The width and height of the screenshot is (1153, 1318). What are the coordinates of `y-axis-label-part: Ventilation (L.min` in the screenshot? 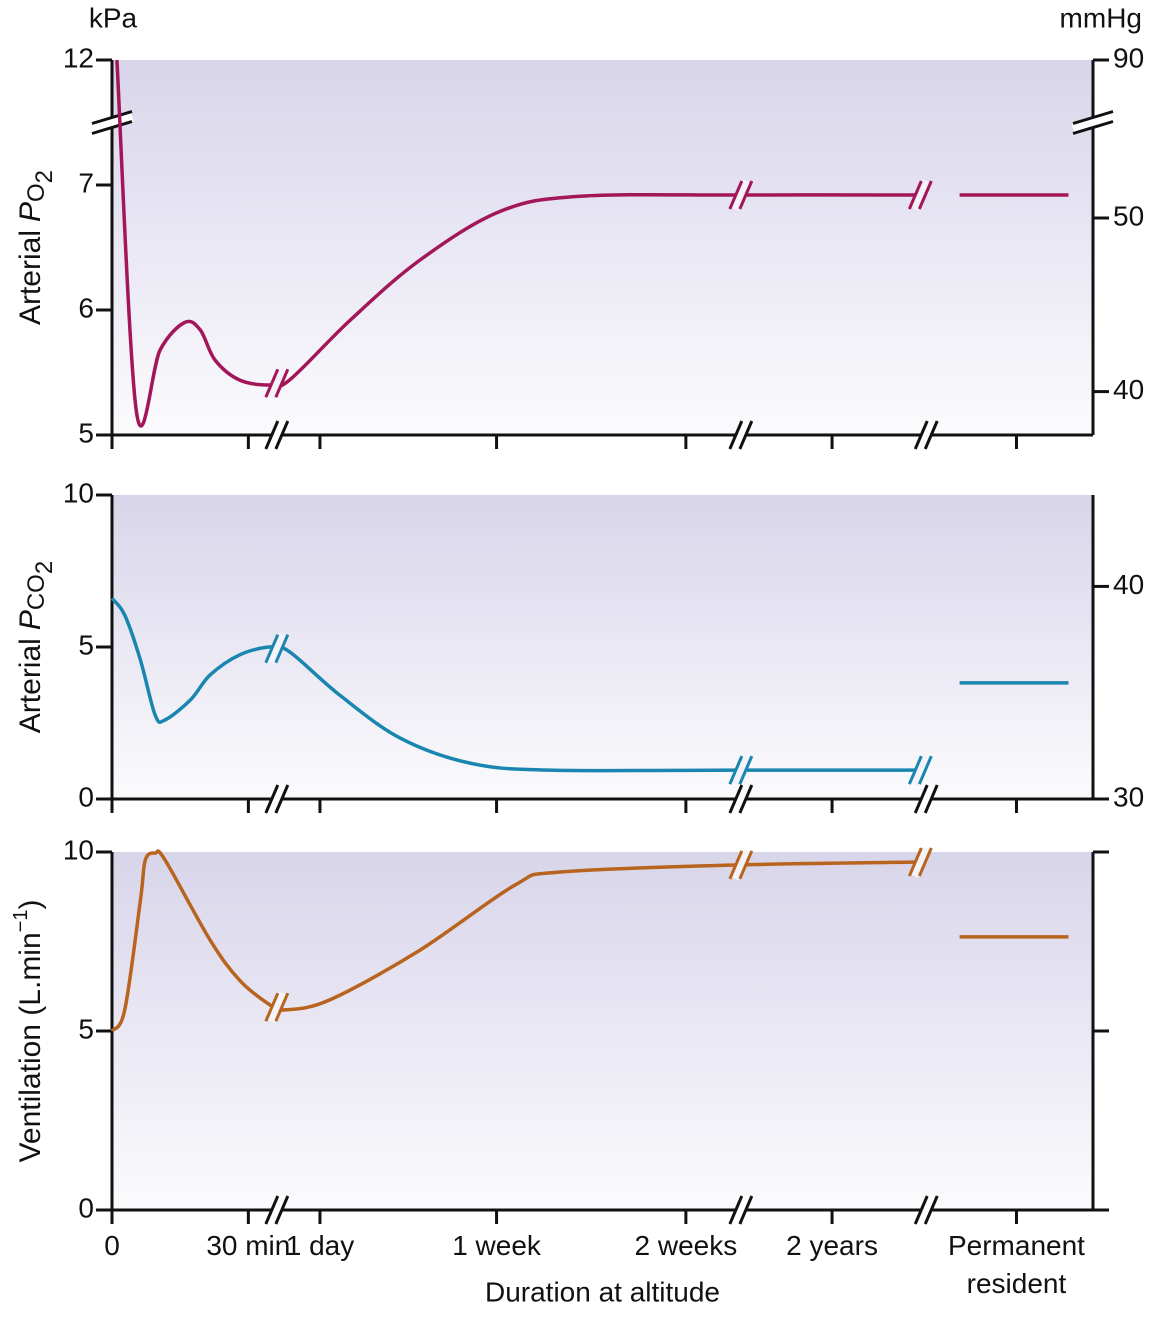 It's located at (30, 1047).